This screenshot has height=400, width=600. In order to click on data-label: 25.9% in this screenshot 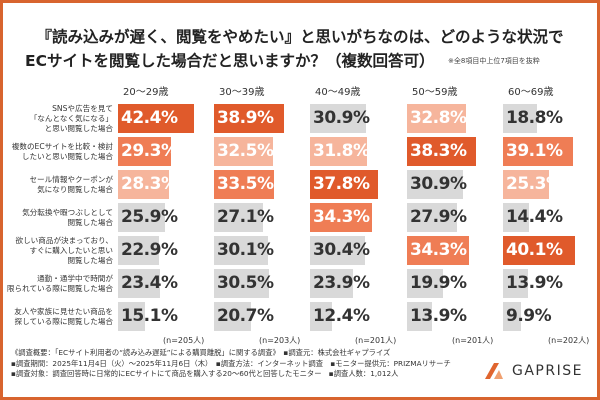, I will do `click(149, 217)`.